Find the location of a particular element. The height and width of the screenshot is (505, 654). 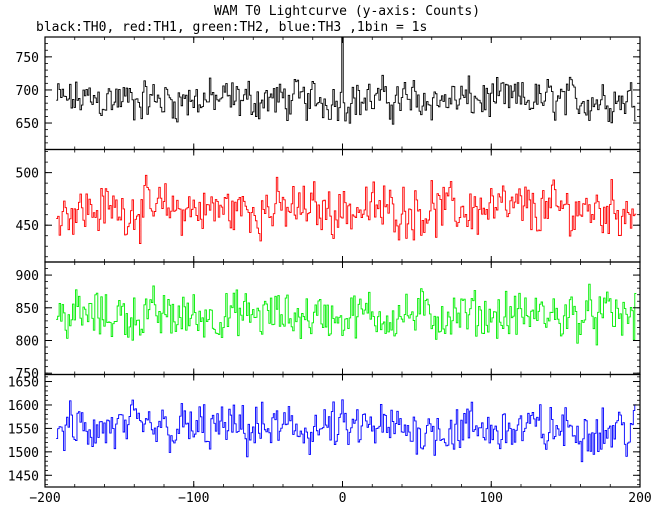

x-tick-label: −200 is located at coordinates (44, 498).